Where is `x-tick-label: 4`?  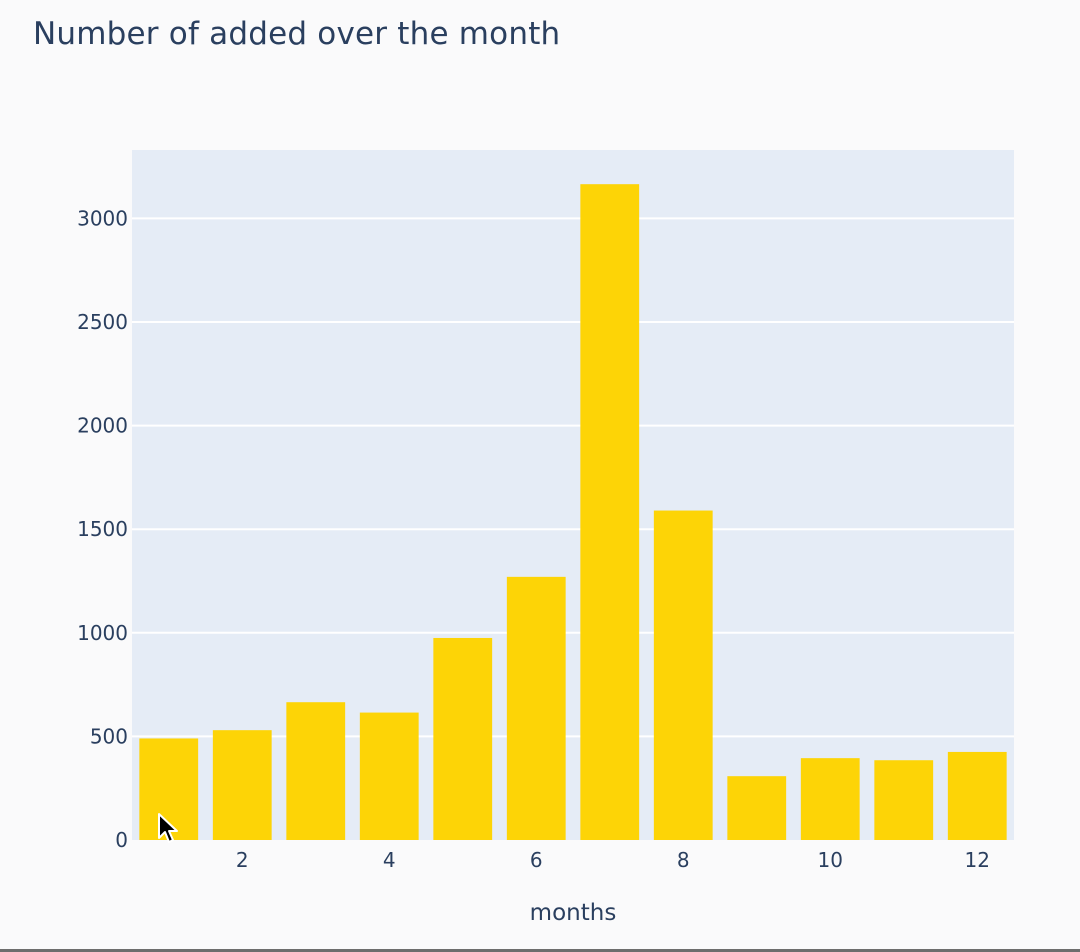
x-tick-label: 4 is located at coordinates (389, 860).